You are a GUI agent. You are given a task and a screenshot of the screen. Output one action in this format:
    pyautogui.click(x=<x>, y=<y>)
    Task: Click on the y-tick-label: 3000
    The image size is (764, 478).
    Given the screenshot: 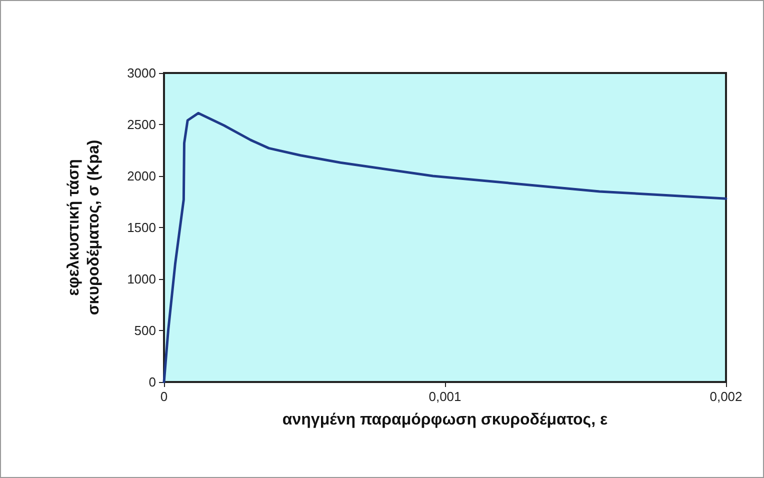 What is the action you would take?
    pyautogui.click(x=141, y=73)
    